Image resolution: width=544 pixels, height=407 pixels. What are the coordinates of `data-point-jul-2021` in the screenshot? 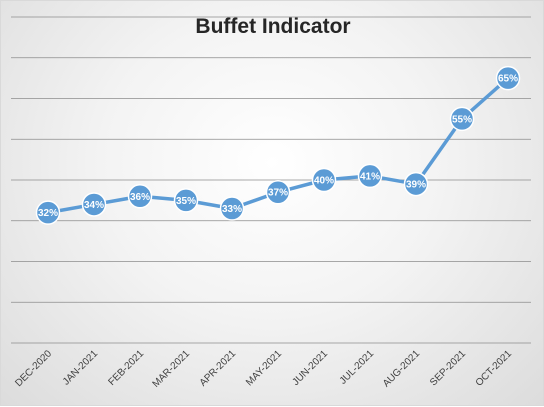 It's located at (370, 176).